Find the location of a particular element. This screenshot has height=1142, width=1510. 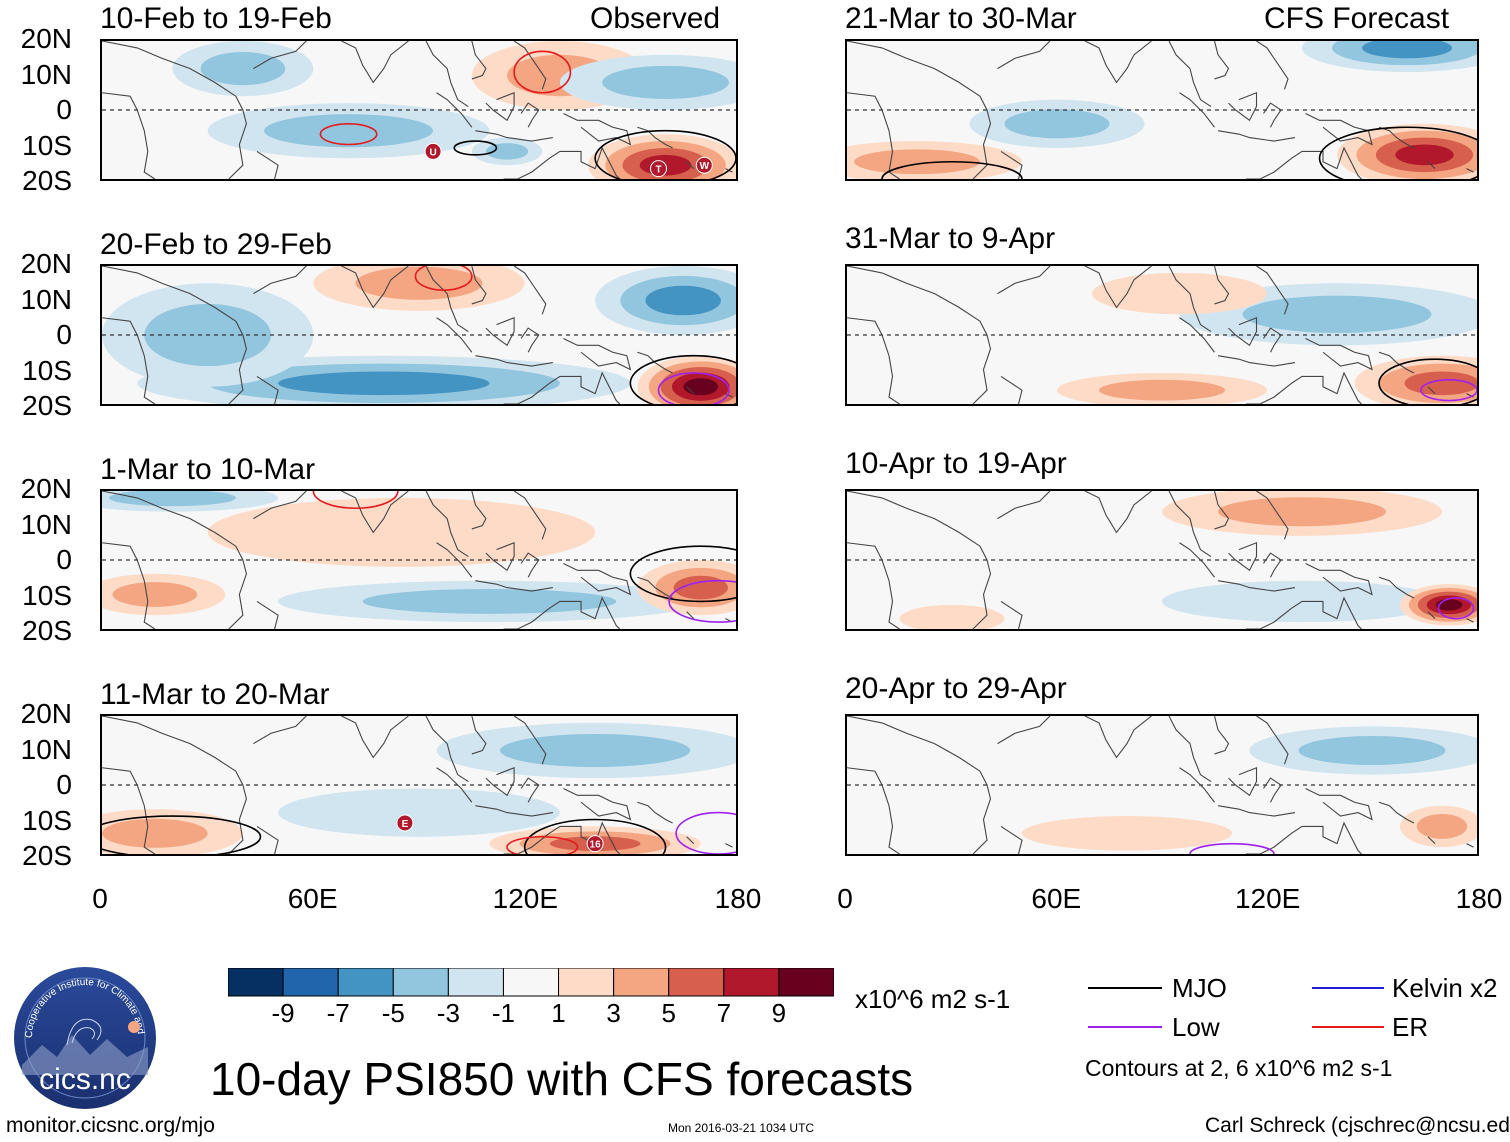

panel-title-2: 20-Feb to 29-Feb is located at coordinates (216, 244).